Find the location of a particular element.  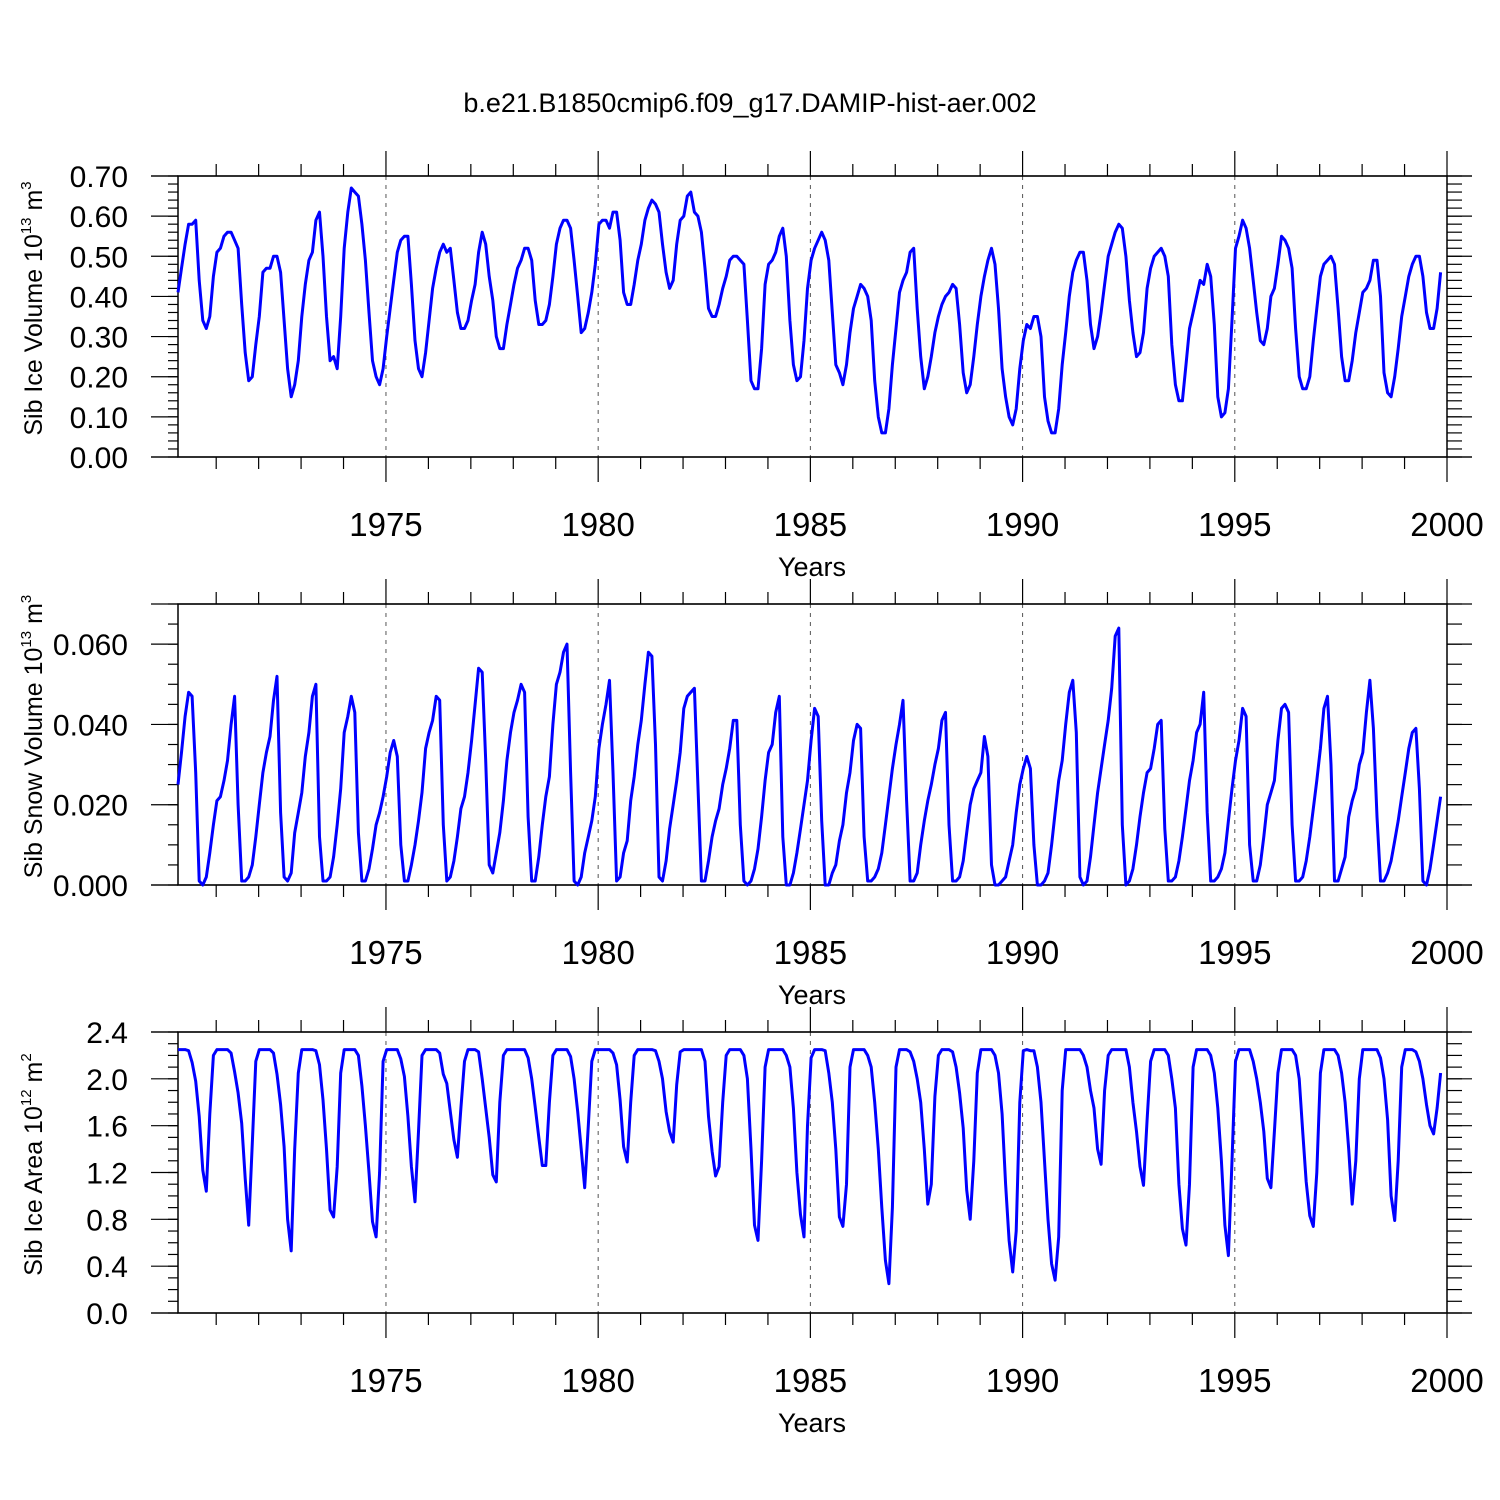

y-tick-label: 0.000 is located at coordinates (90, 886).